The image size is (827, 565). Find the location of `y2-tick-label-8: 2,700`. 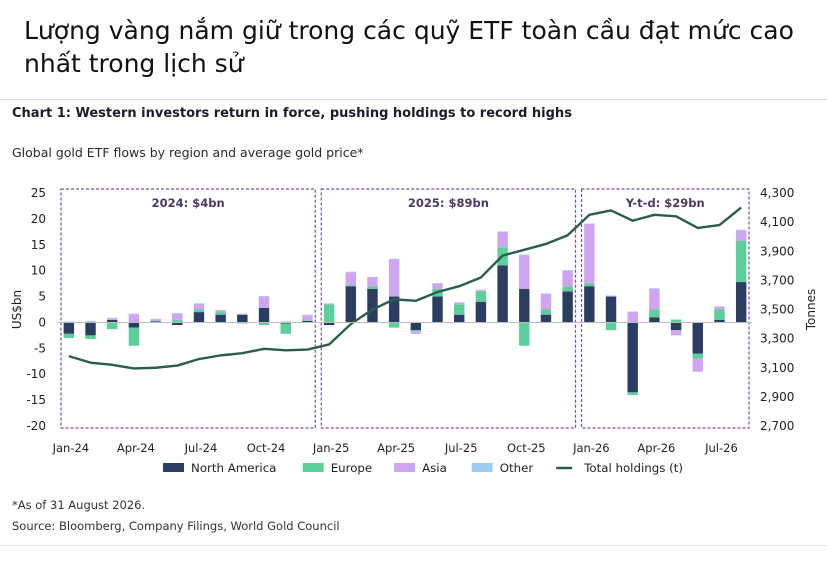

y2-tick-label-8: 2,700 is located at coordinates (777, 426).